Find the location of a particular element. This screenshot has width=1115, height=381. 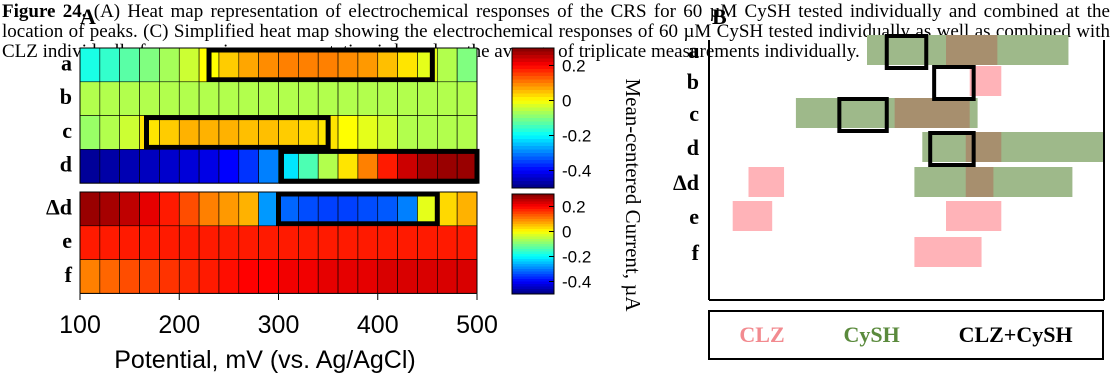

legend: CLZ CySH CLZ+CySH is located at coordinates (906, 335).